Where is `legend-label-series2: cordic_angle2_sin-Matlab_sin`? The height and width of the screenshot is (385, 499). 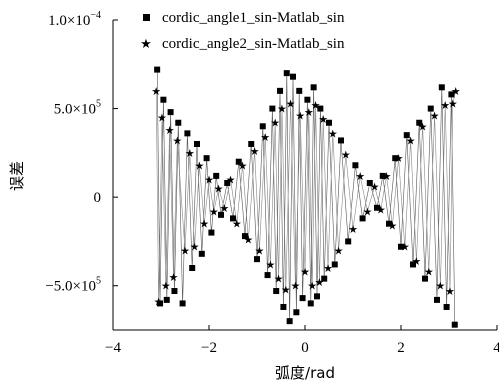
legend-label-series2: cordic_angle2_sin-Matlab_sin is located at coordinates (253, 44).